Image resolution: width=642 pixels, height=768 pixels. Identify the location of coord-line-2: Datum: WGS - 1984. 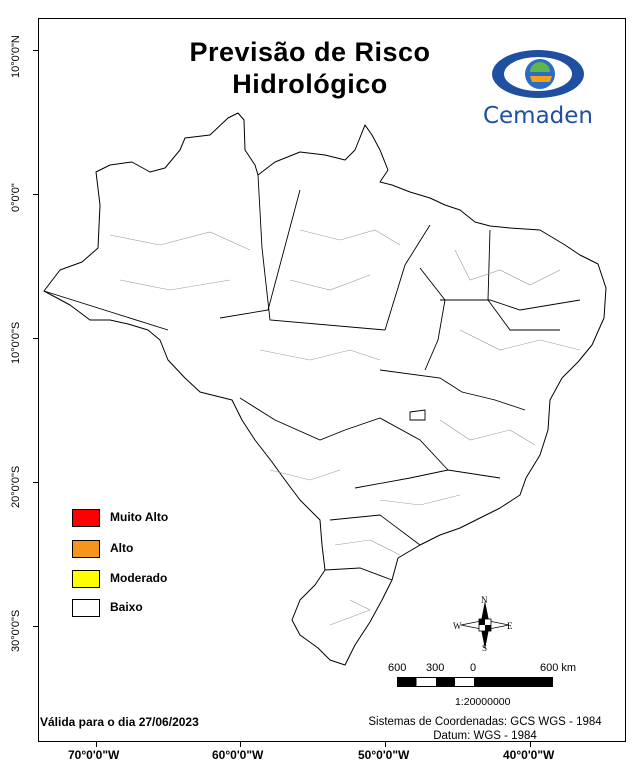
(485, 736).